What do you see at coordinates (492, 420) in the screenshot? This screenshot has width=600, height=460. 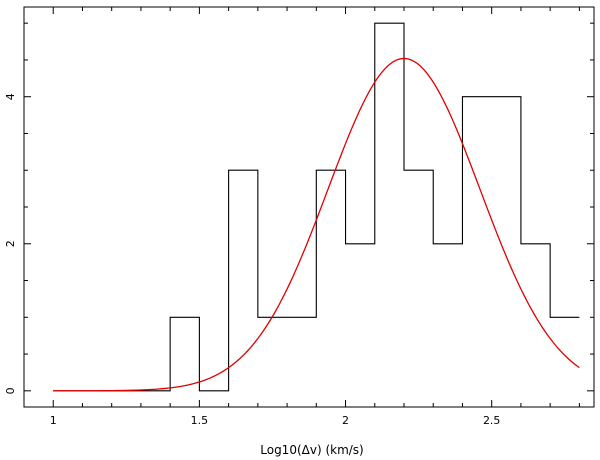 I see `x-tick-label: 2.5` at bounding box center [492, 420].